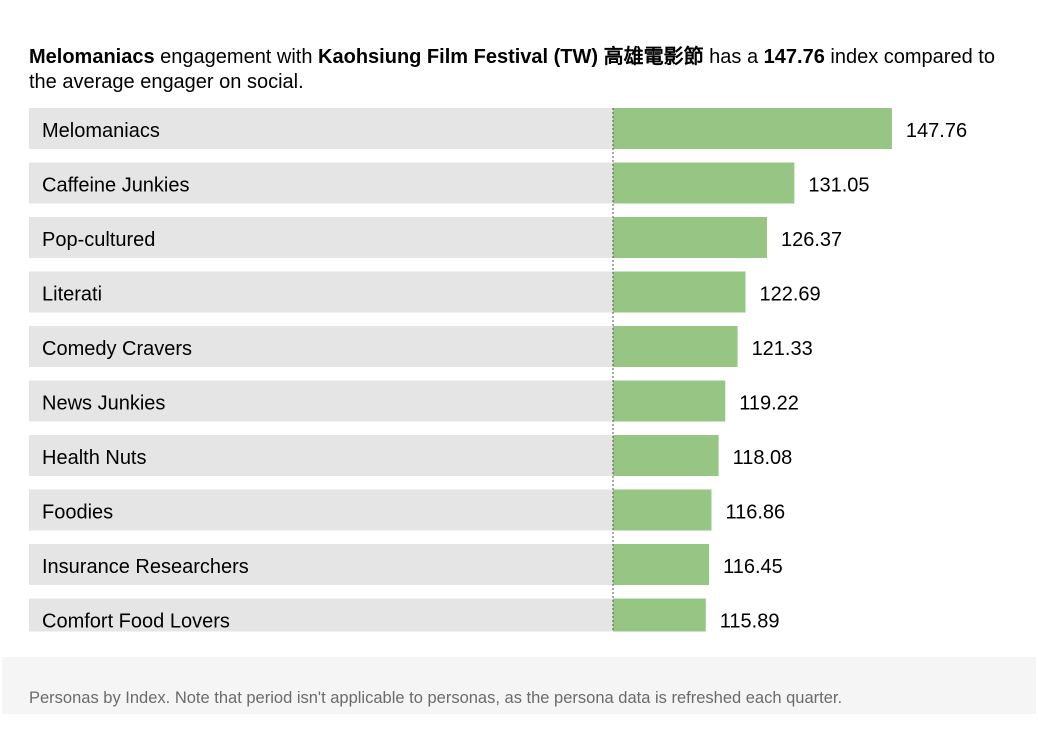  I want to click on category-label: Melomaniacs, so click(101, 131).